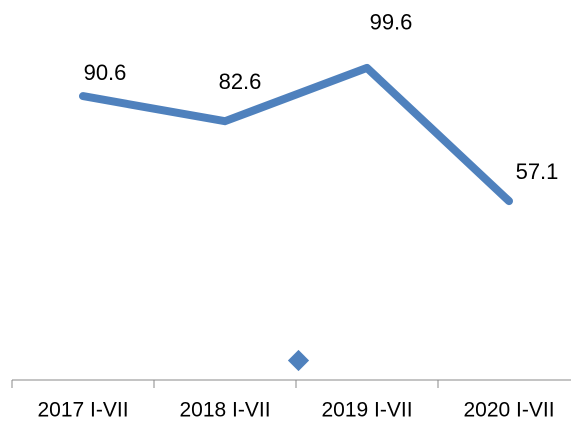 The image size is (571, 423). I want to click on x-tick-label: 2020 I-VII, so click(508, 410).